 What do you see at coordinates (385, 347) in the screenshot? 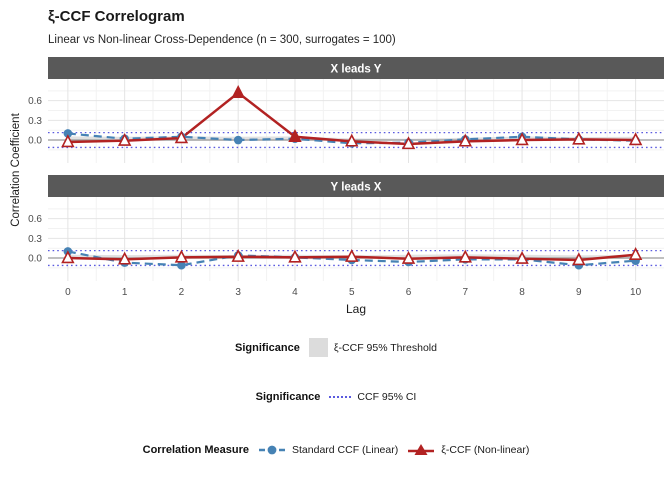
I see `legend-threshold-label: ξ-CCF 95% Threshold` at bounding box center [385, 347].